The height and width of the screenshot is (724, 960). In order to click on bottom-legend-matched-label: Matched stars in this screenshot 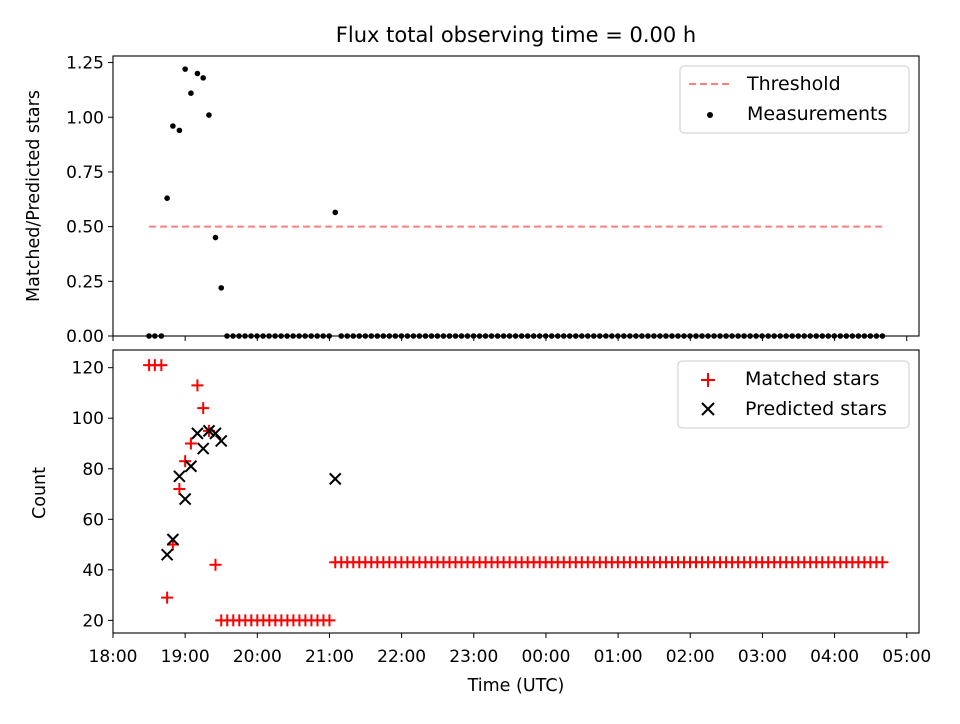, I will do `click(812, 379)`.